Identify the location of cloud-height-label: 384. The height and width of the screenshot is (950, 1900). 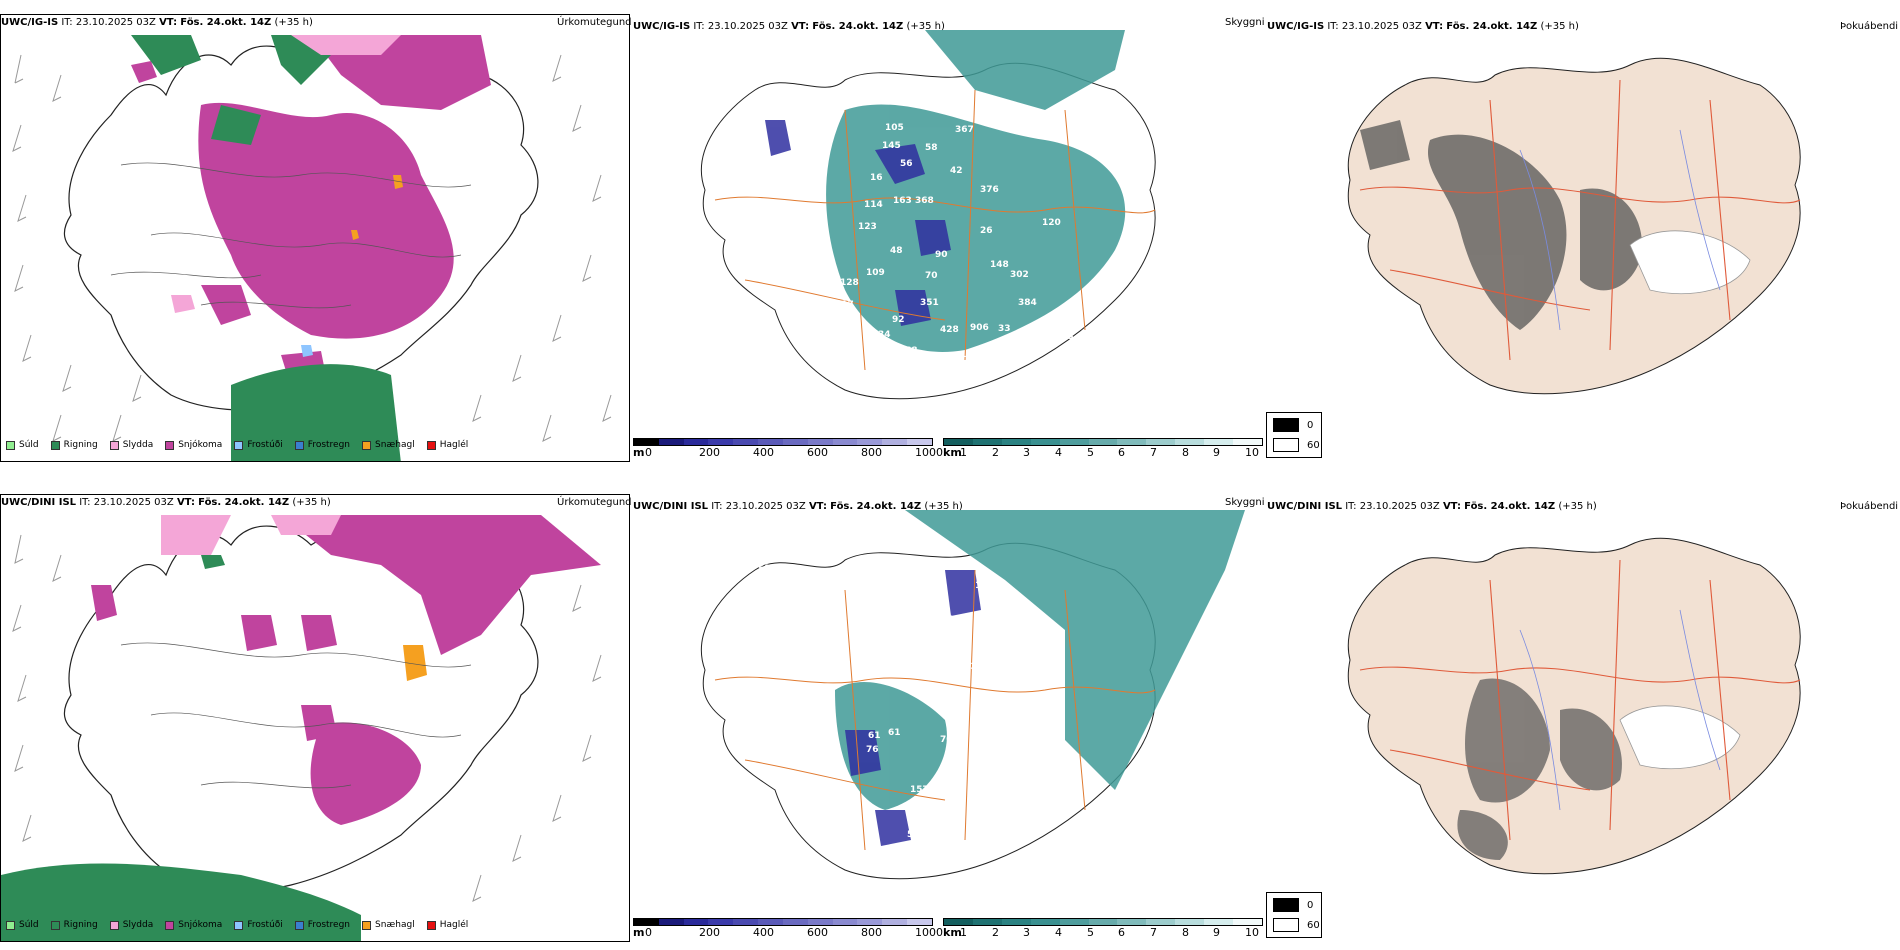
(1027, 303).